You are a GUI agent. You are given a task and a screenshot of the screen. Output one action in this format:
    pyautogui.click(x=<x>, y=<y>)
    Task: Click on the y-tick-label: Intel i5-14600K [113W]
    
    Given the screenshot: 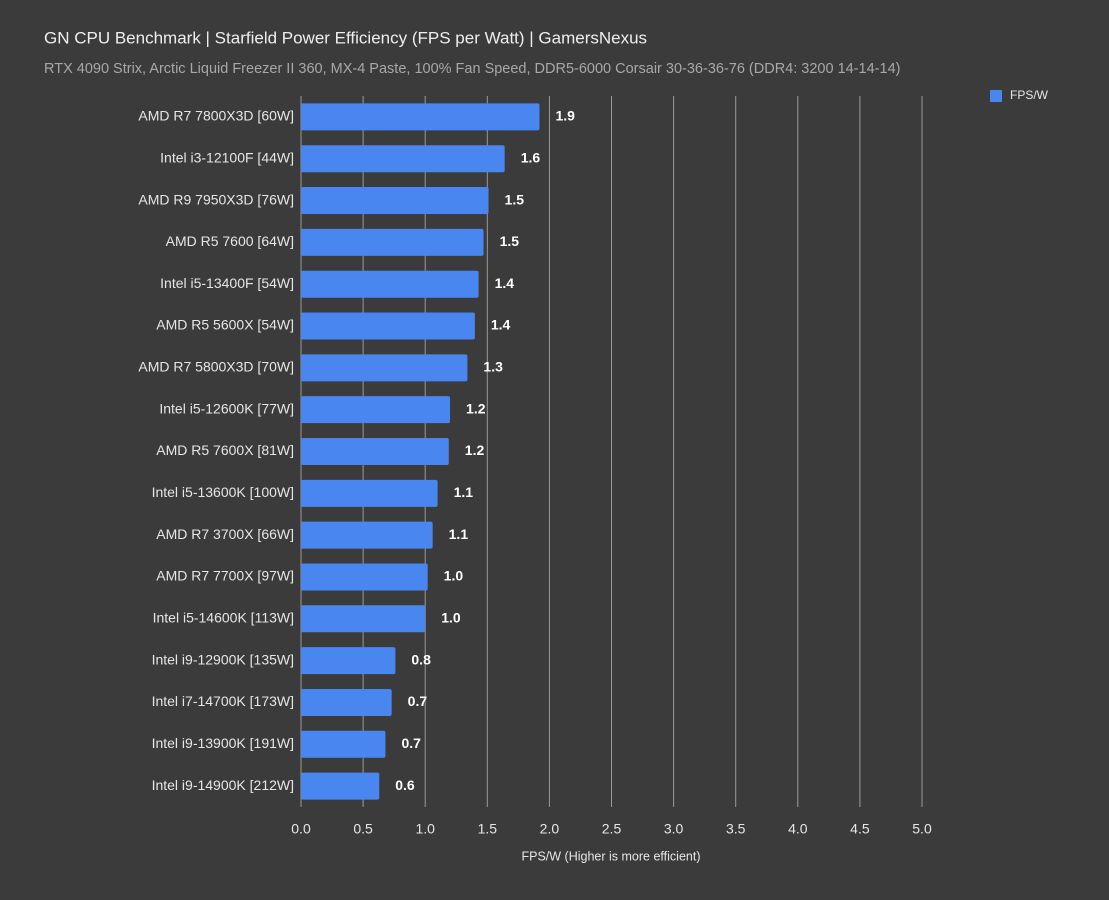 What is the action you would take?
    pyautogui.click(x=223, y=617)
    